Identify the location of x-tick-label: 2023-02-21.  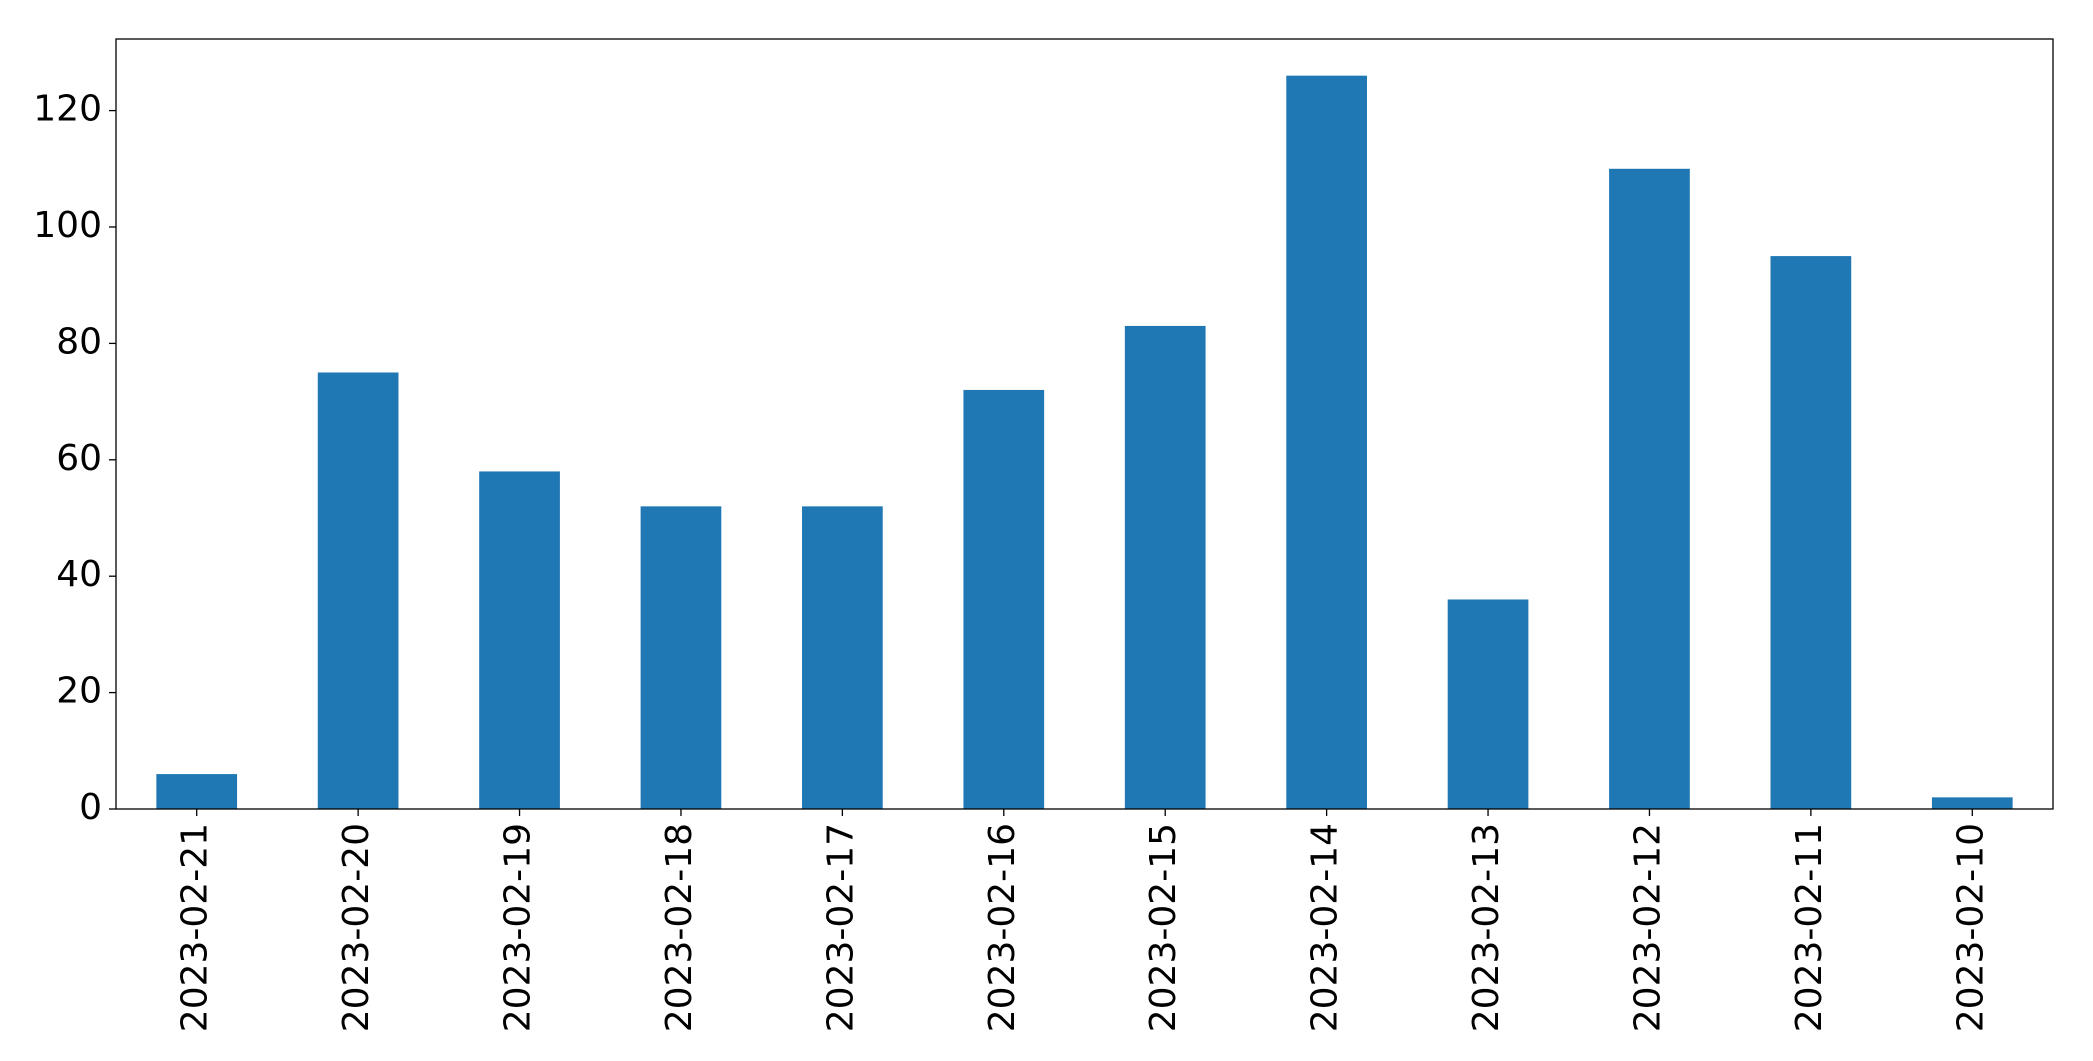
(195, 927).